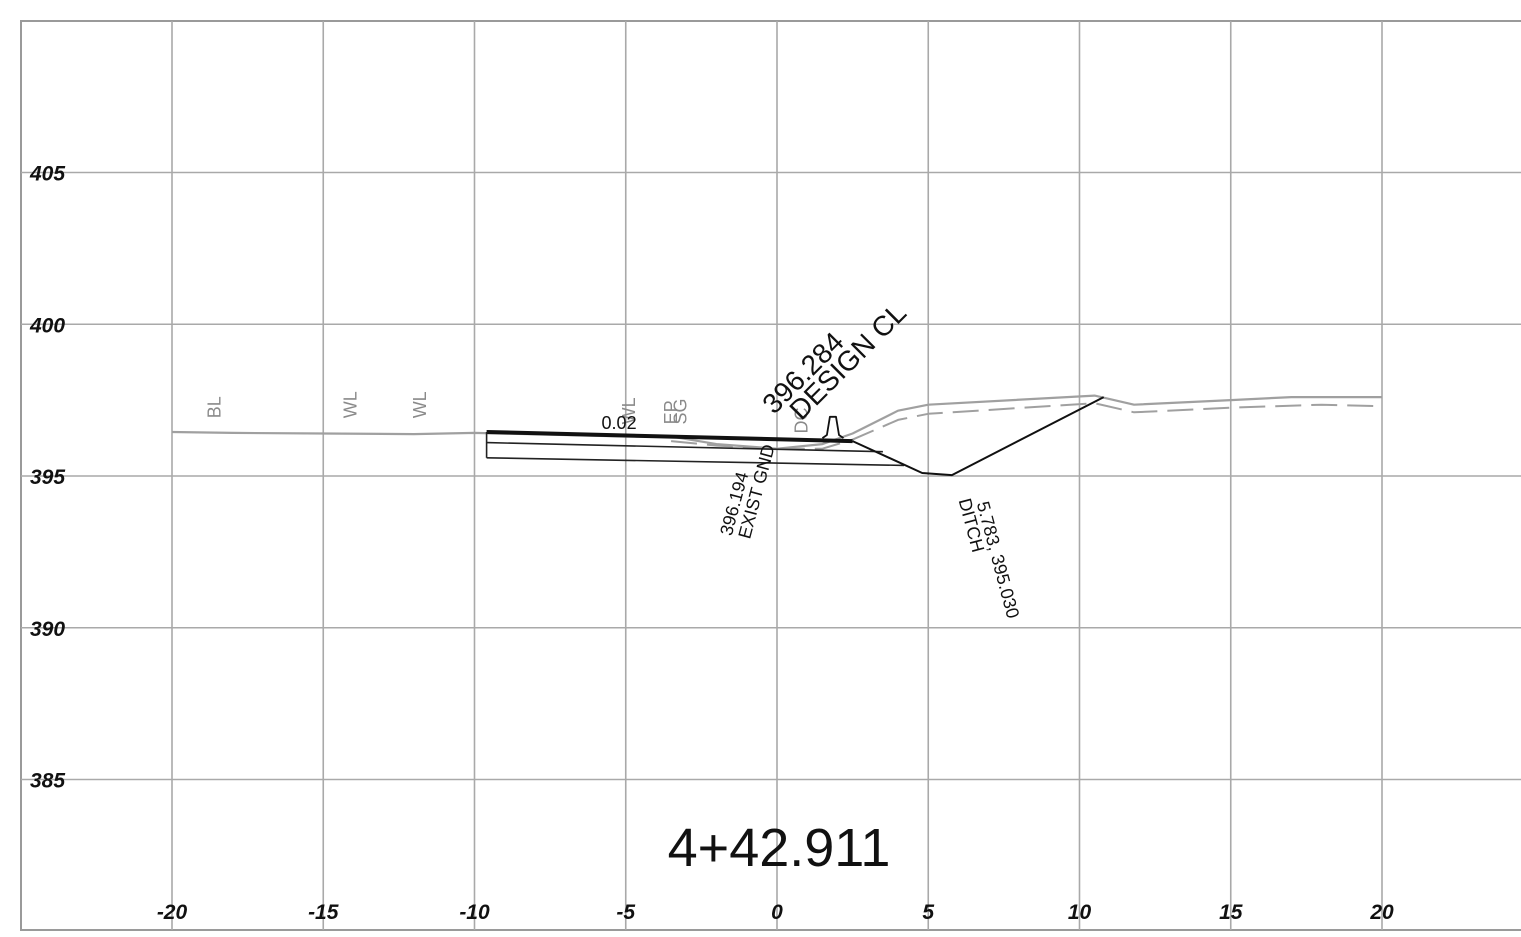 The width and height of the screenshot is (1521, 937). Describe the element at coordinates (323, 912) in the screenshot. I see `x-tick-label: -15` at that location.